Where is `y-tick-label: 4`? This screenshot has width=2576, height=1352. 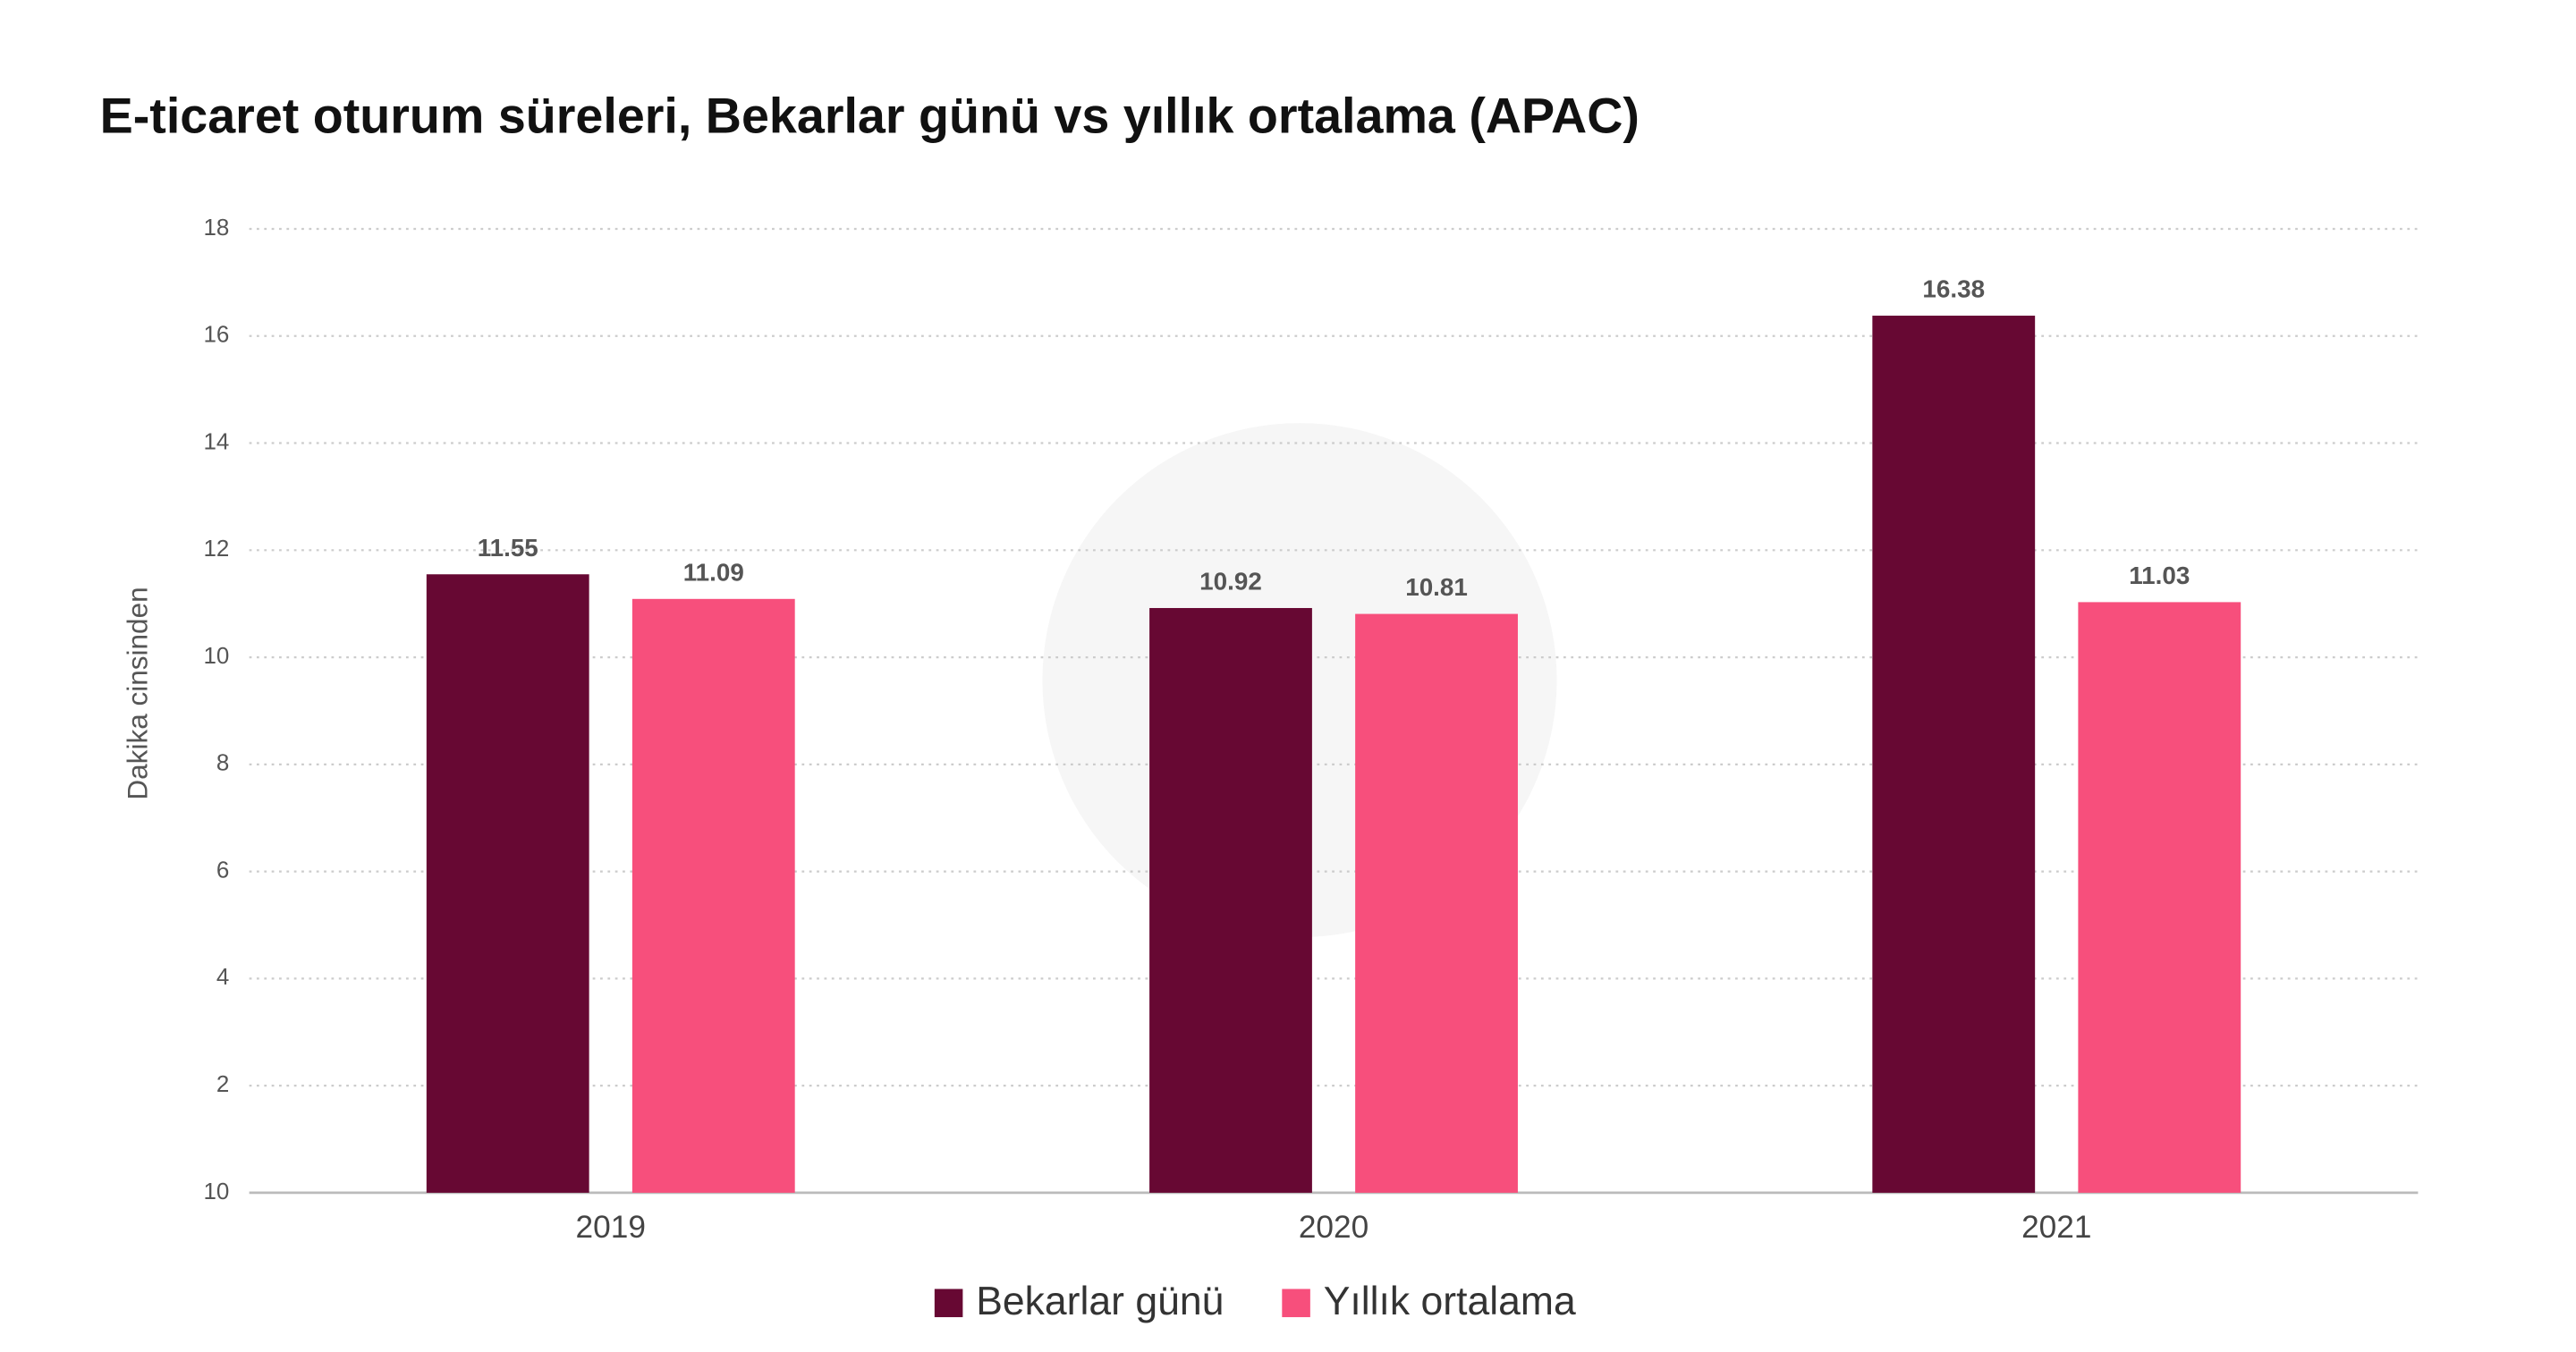 y-tick-label: 4 is located at coordinates (222, 976).